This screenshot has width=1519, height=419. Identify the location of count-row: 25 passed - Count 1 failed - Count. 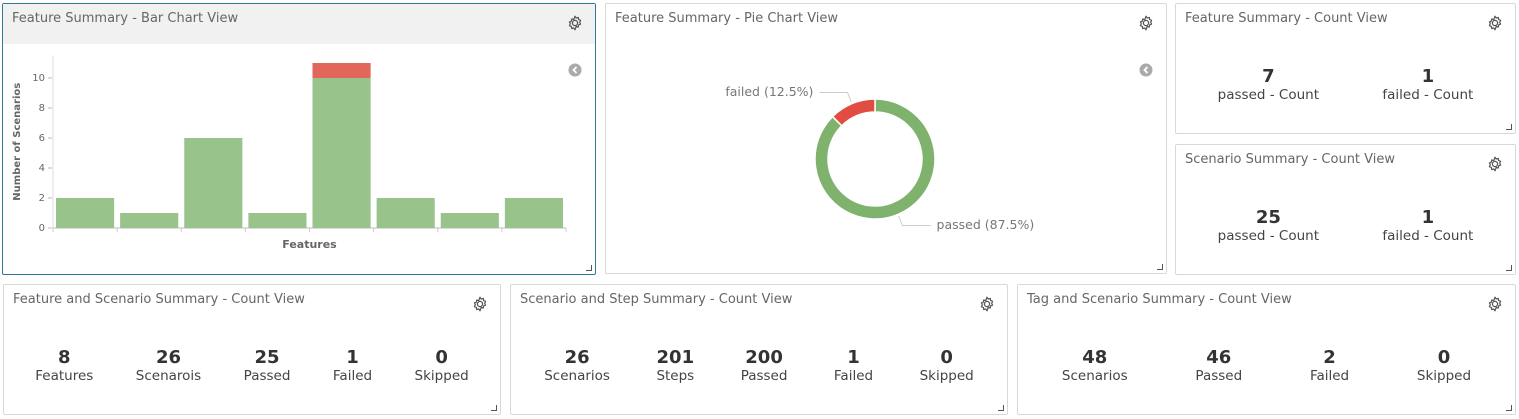
(1345, 226).